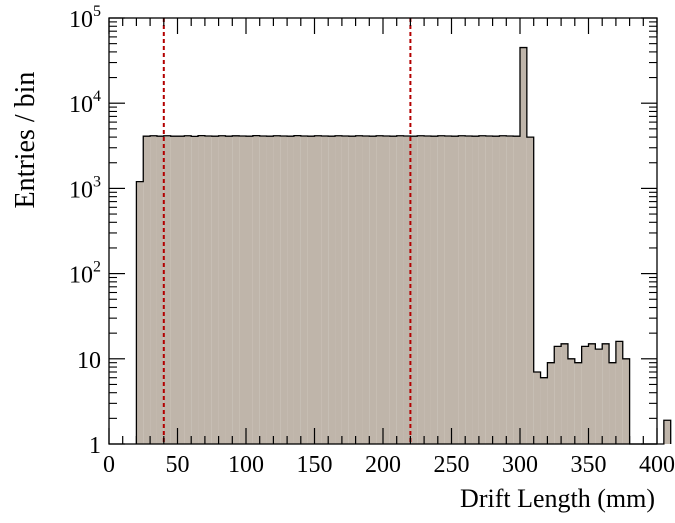 The height and width of the screenshot is (523, 675). What do you see at coordinates (89, 361) in the screenshot?
I see `y-tick-label: 10` at bounding box center [89, 361].